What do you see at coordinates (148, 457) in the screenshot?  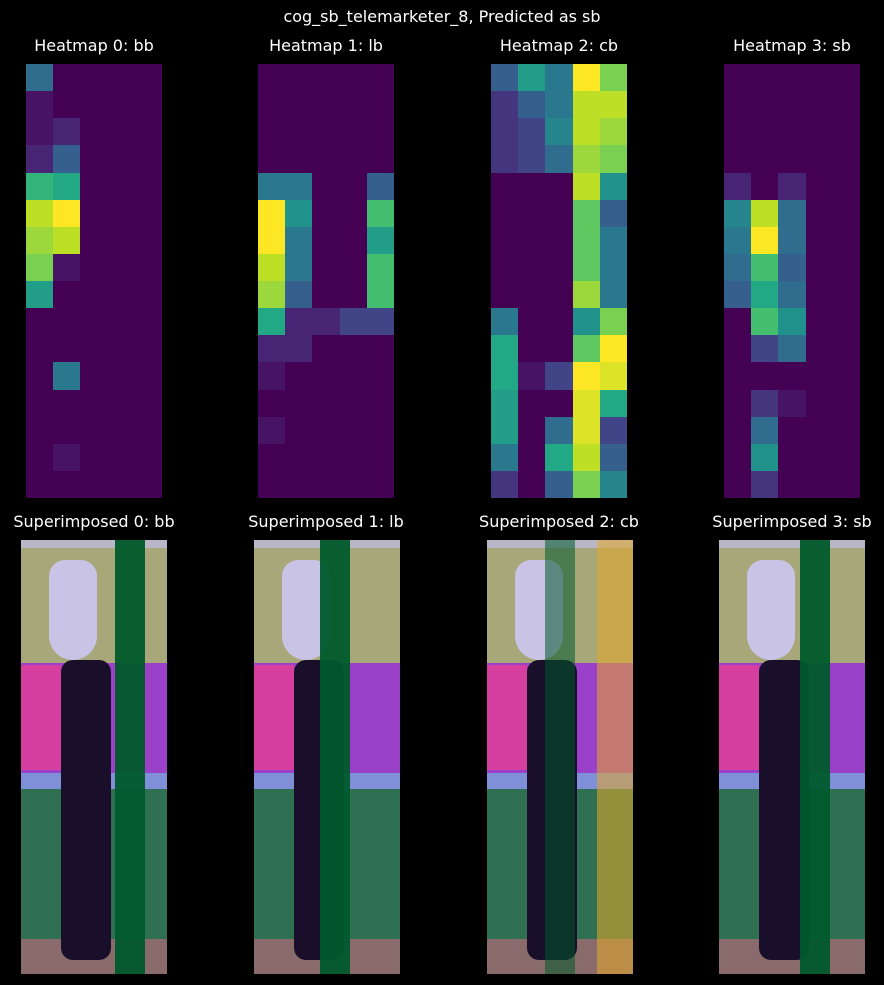 I see `heatmap-0-cell-r14-c4` at bounding box center [148, 457].